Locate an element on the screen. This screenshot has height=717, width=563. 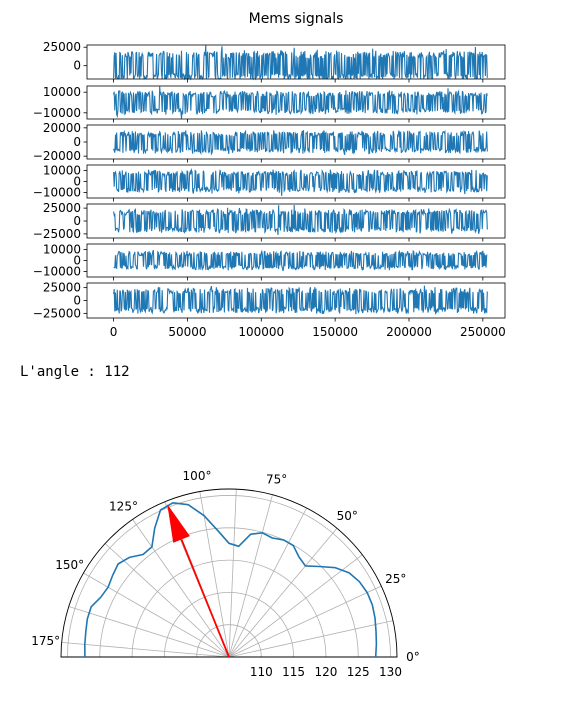
theta-tick-label: 100° is located at coordinates (197, 476).